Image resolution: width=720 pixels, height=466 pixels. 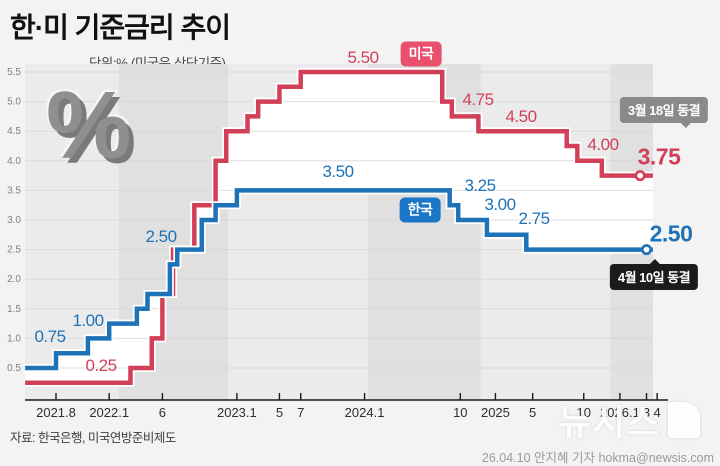 What do you see at coordinates (56, 412) in the screenshot?
I see `x-axis-tick-label: 2021.8` at bounding box center [56, 412].